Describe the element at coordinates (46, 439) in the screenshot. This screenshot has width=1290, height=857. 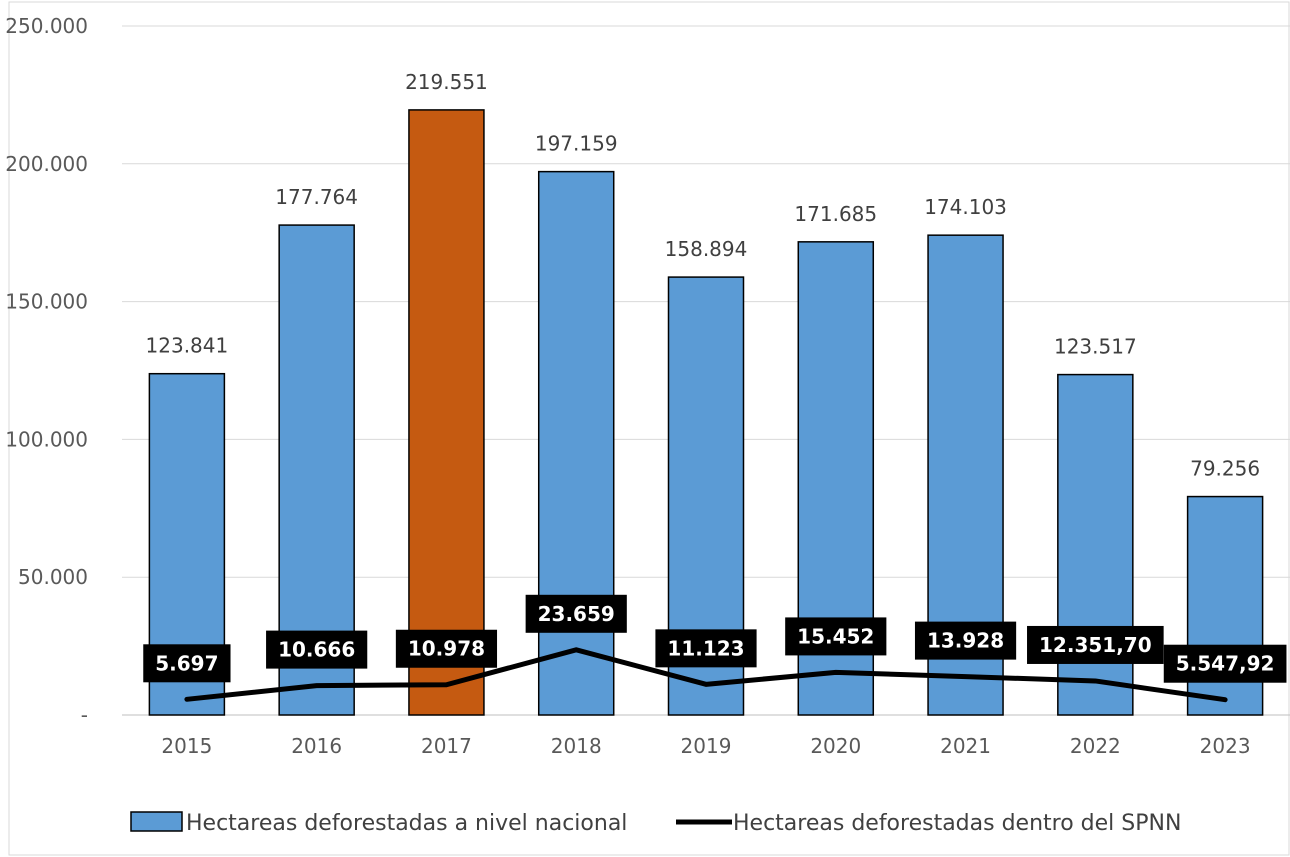
I see `y-tick-label: 100.000` at that location.